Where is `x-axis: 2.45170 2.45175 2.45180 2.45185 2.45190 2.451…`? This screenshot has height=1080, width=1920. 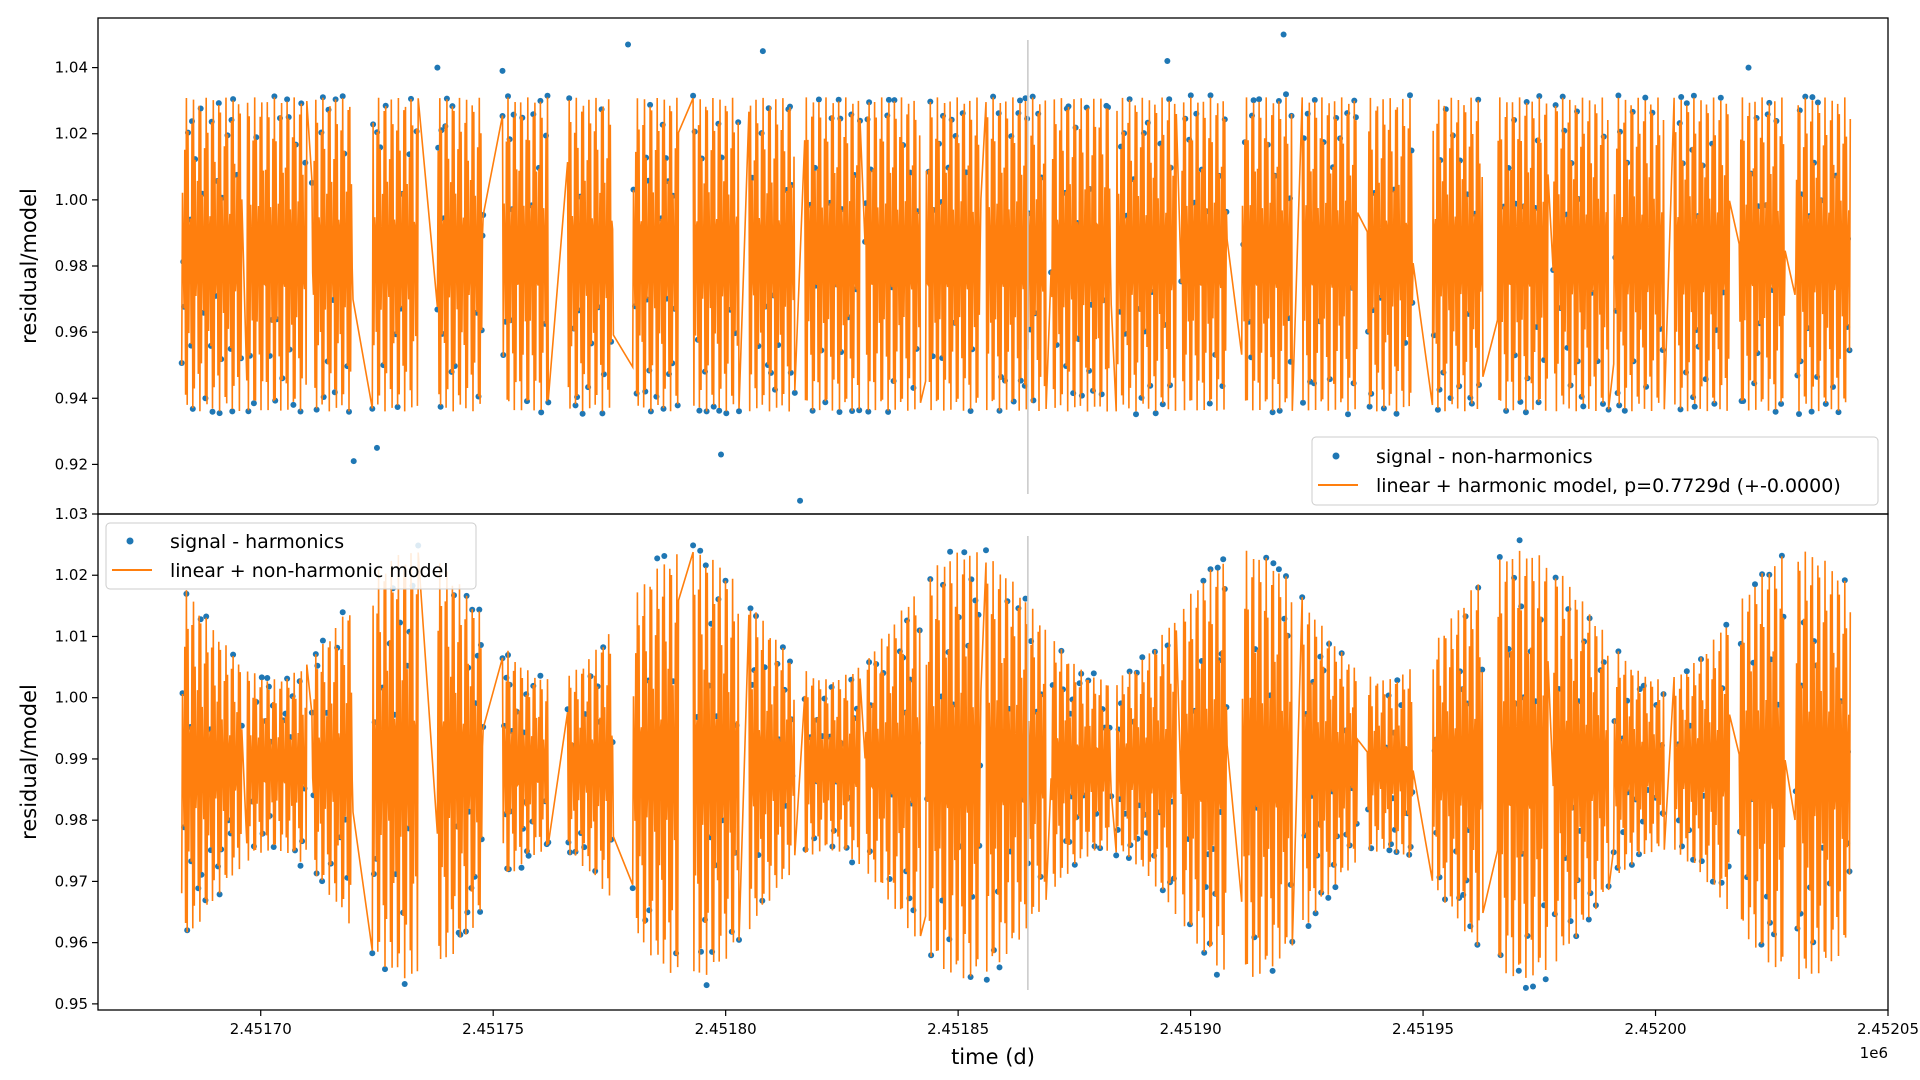 x-axis: 2.45170 2.45175 2.45180 2.45185 2.45190 2.451… is located at coordinates (1074, 1024).